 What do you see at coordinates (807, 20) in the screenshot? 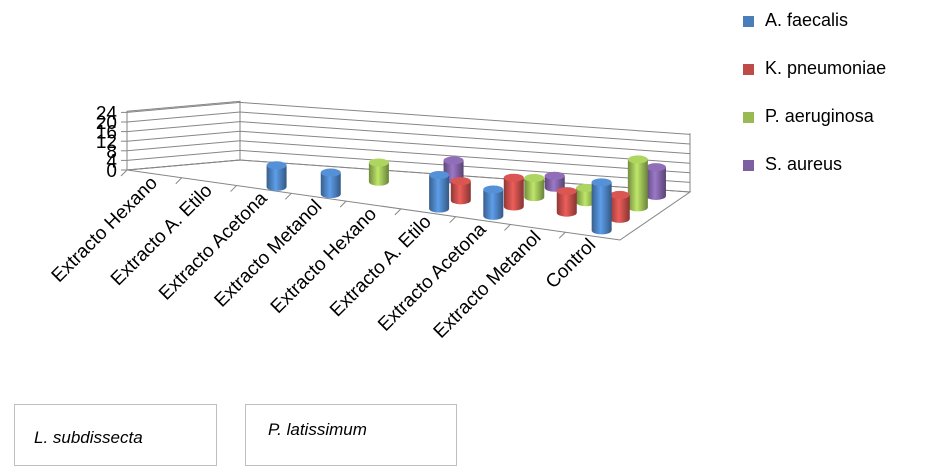
I see `legend-label: A. faecalis` at bounding box center [807, 20].